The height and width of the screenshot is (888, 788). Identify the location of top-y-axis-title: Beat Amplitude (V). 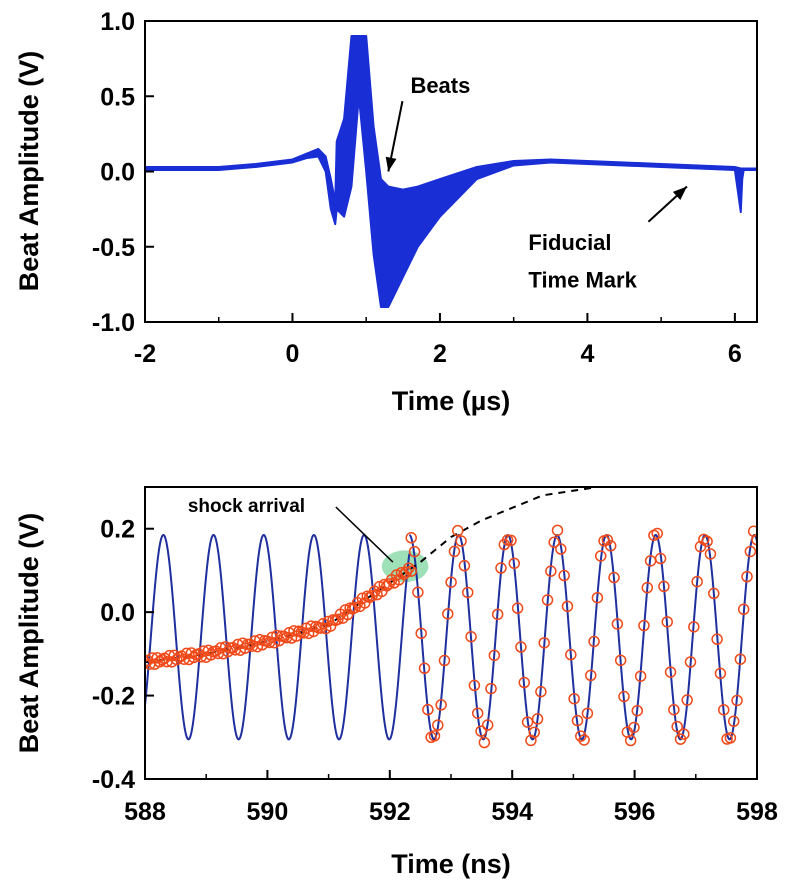
(29, 171).